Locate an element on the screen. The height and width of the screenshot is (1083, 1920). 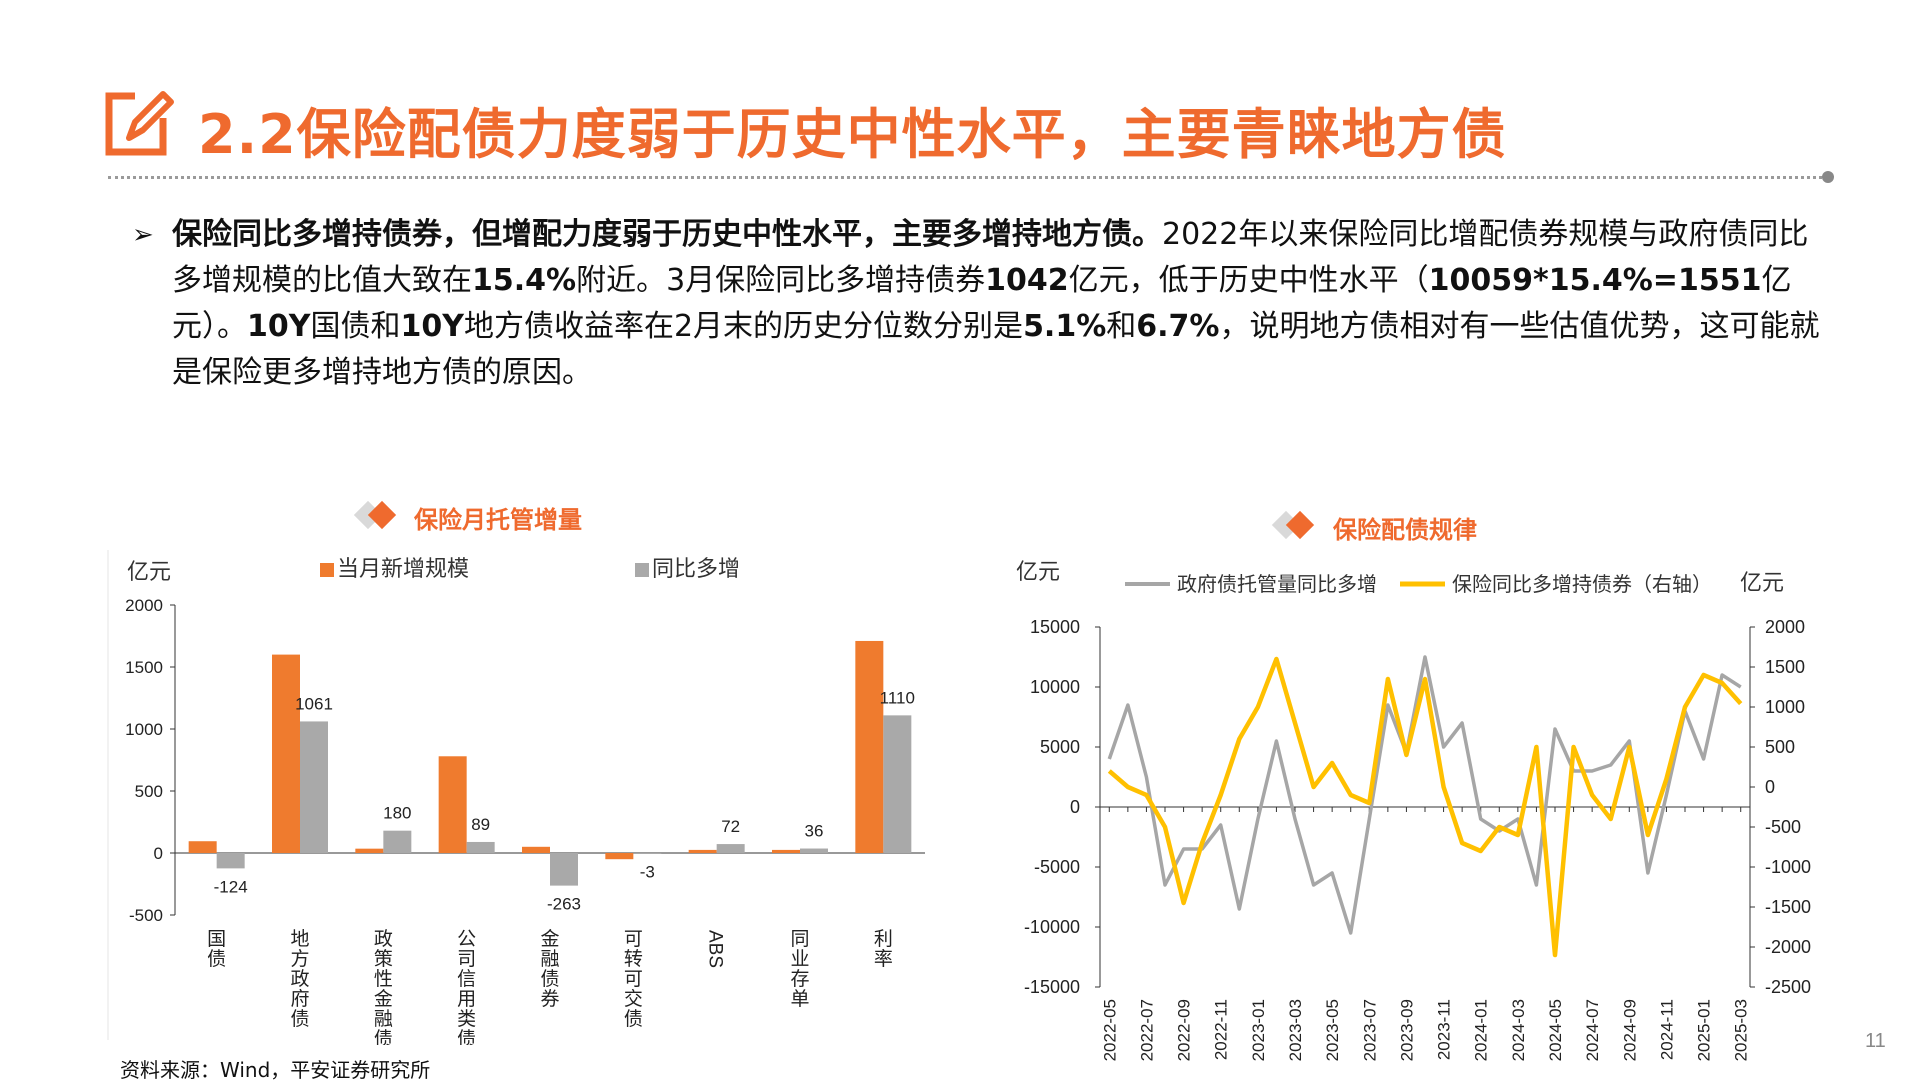
legend-label-new: 当月新增规模 is located at coordinates (403, 568).